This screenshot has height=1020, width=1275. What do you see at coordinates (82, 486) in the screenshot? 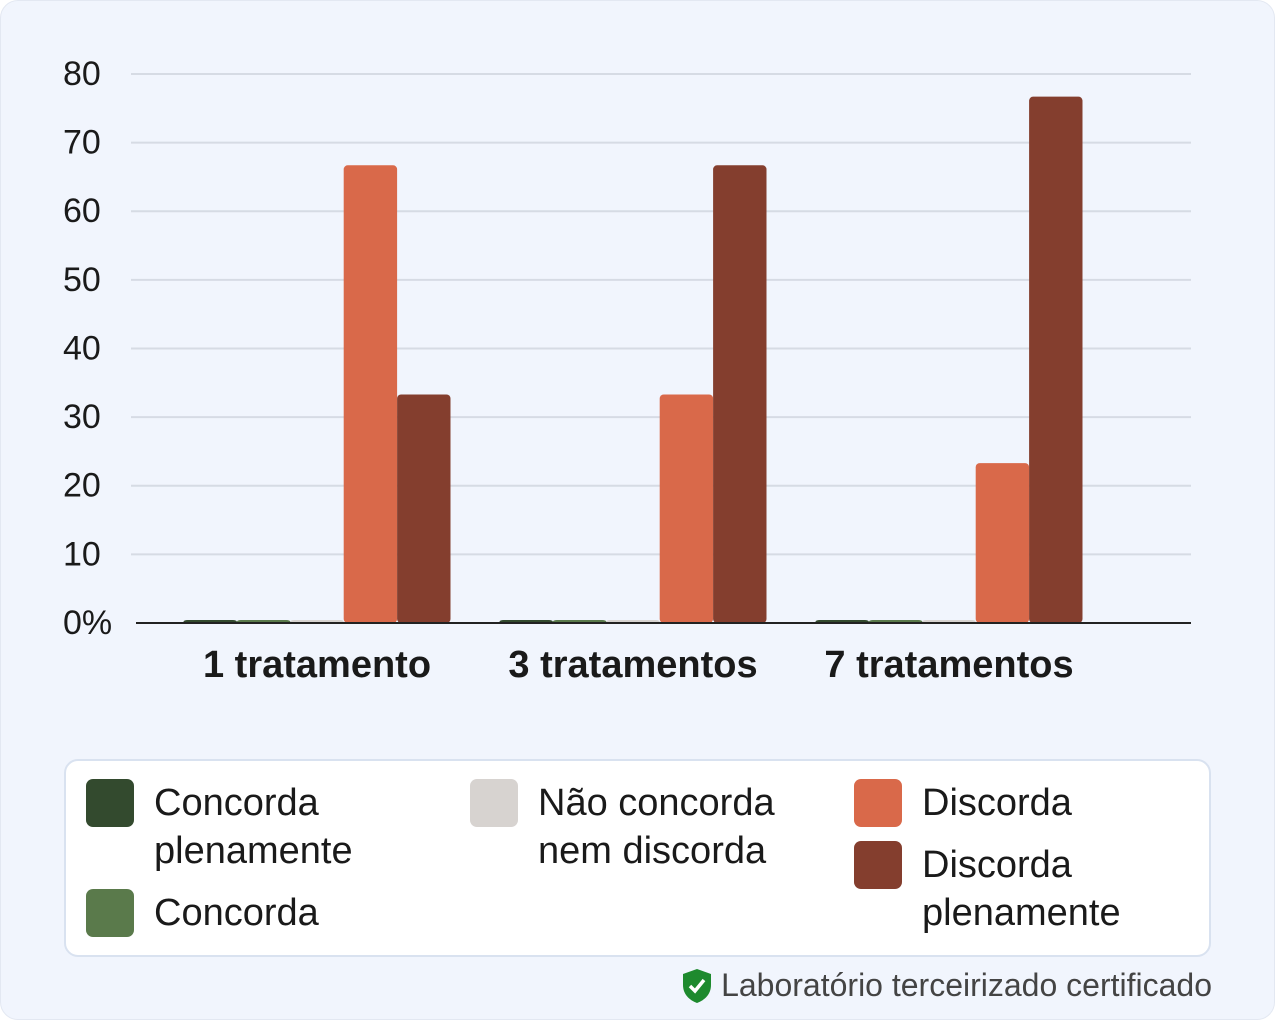
I see `y-tick-label: 20` at bounding box center [82, 486].